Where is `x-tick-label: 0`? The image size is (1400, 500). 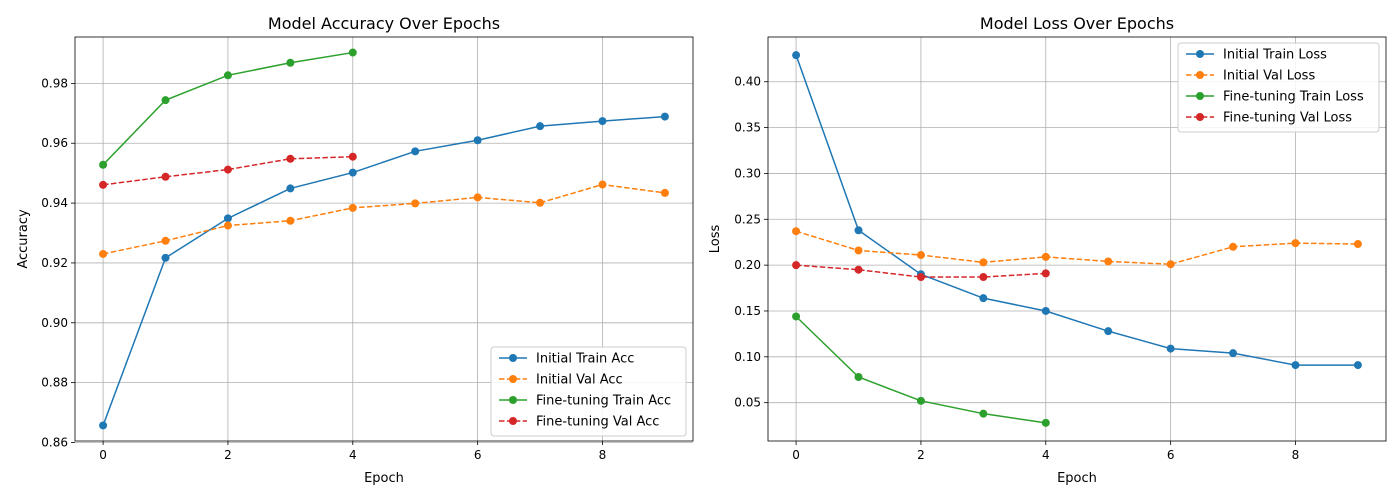 x-tick-label: 0 is located at coordinates (103, 455).